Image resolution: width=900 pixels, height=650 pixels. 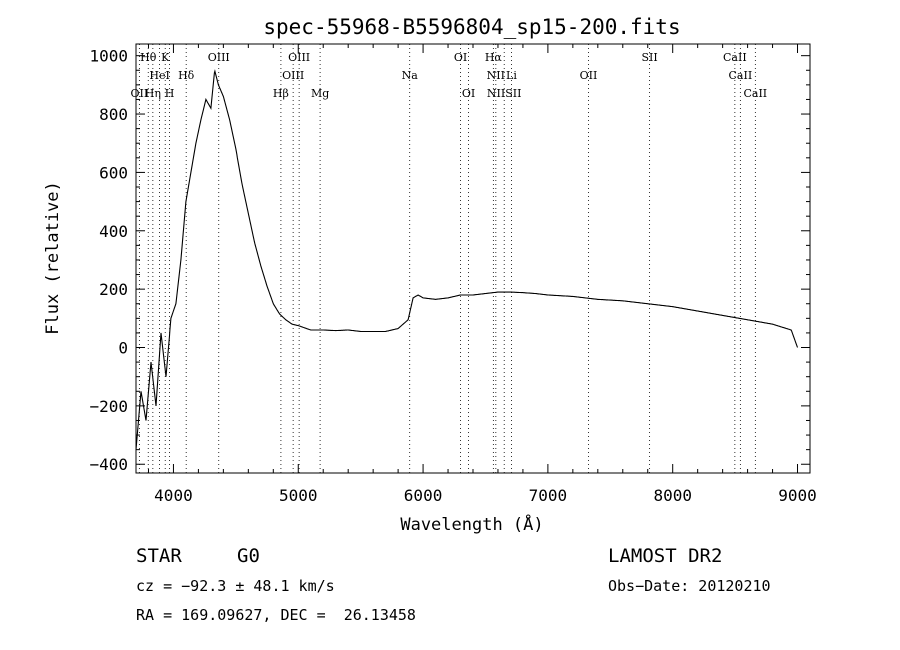 I want to click on survey-name: LAMOST DR2, so click(x=665, y=556).